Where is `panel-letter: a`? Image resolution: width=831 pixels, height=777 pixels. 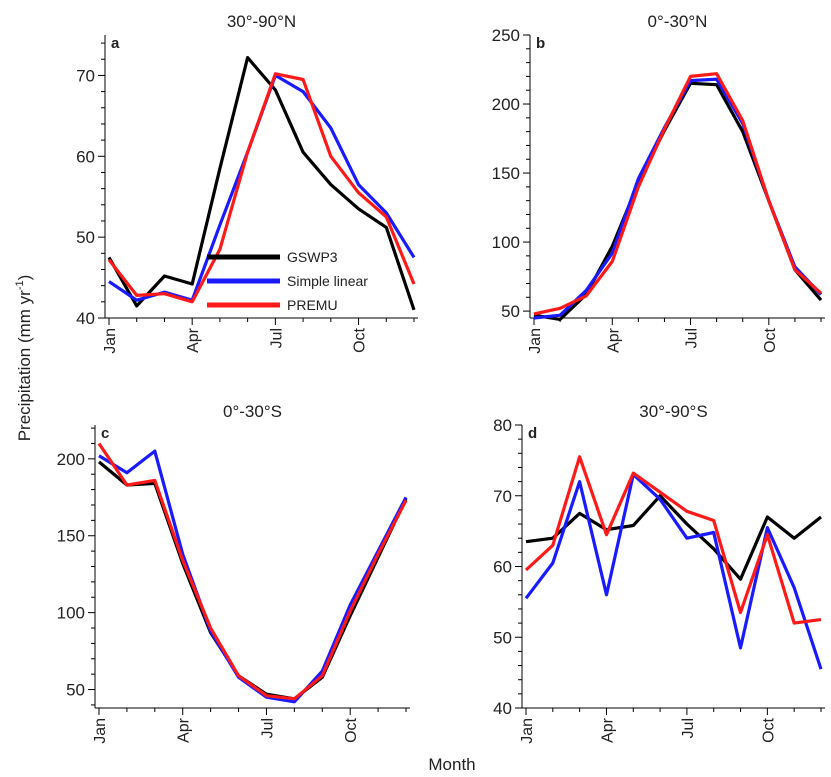
panel-letter: a is located at coordinates (115, 43).